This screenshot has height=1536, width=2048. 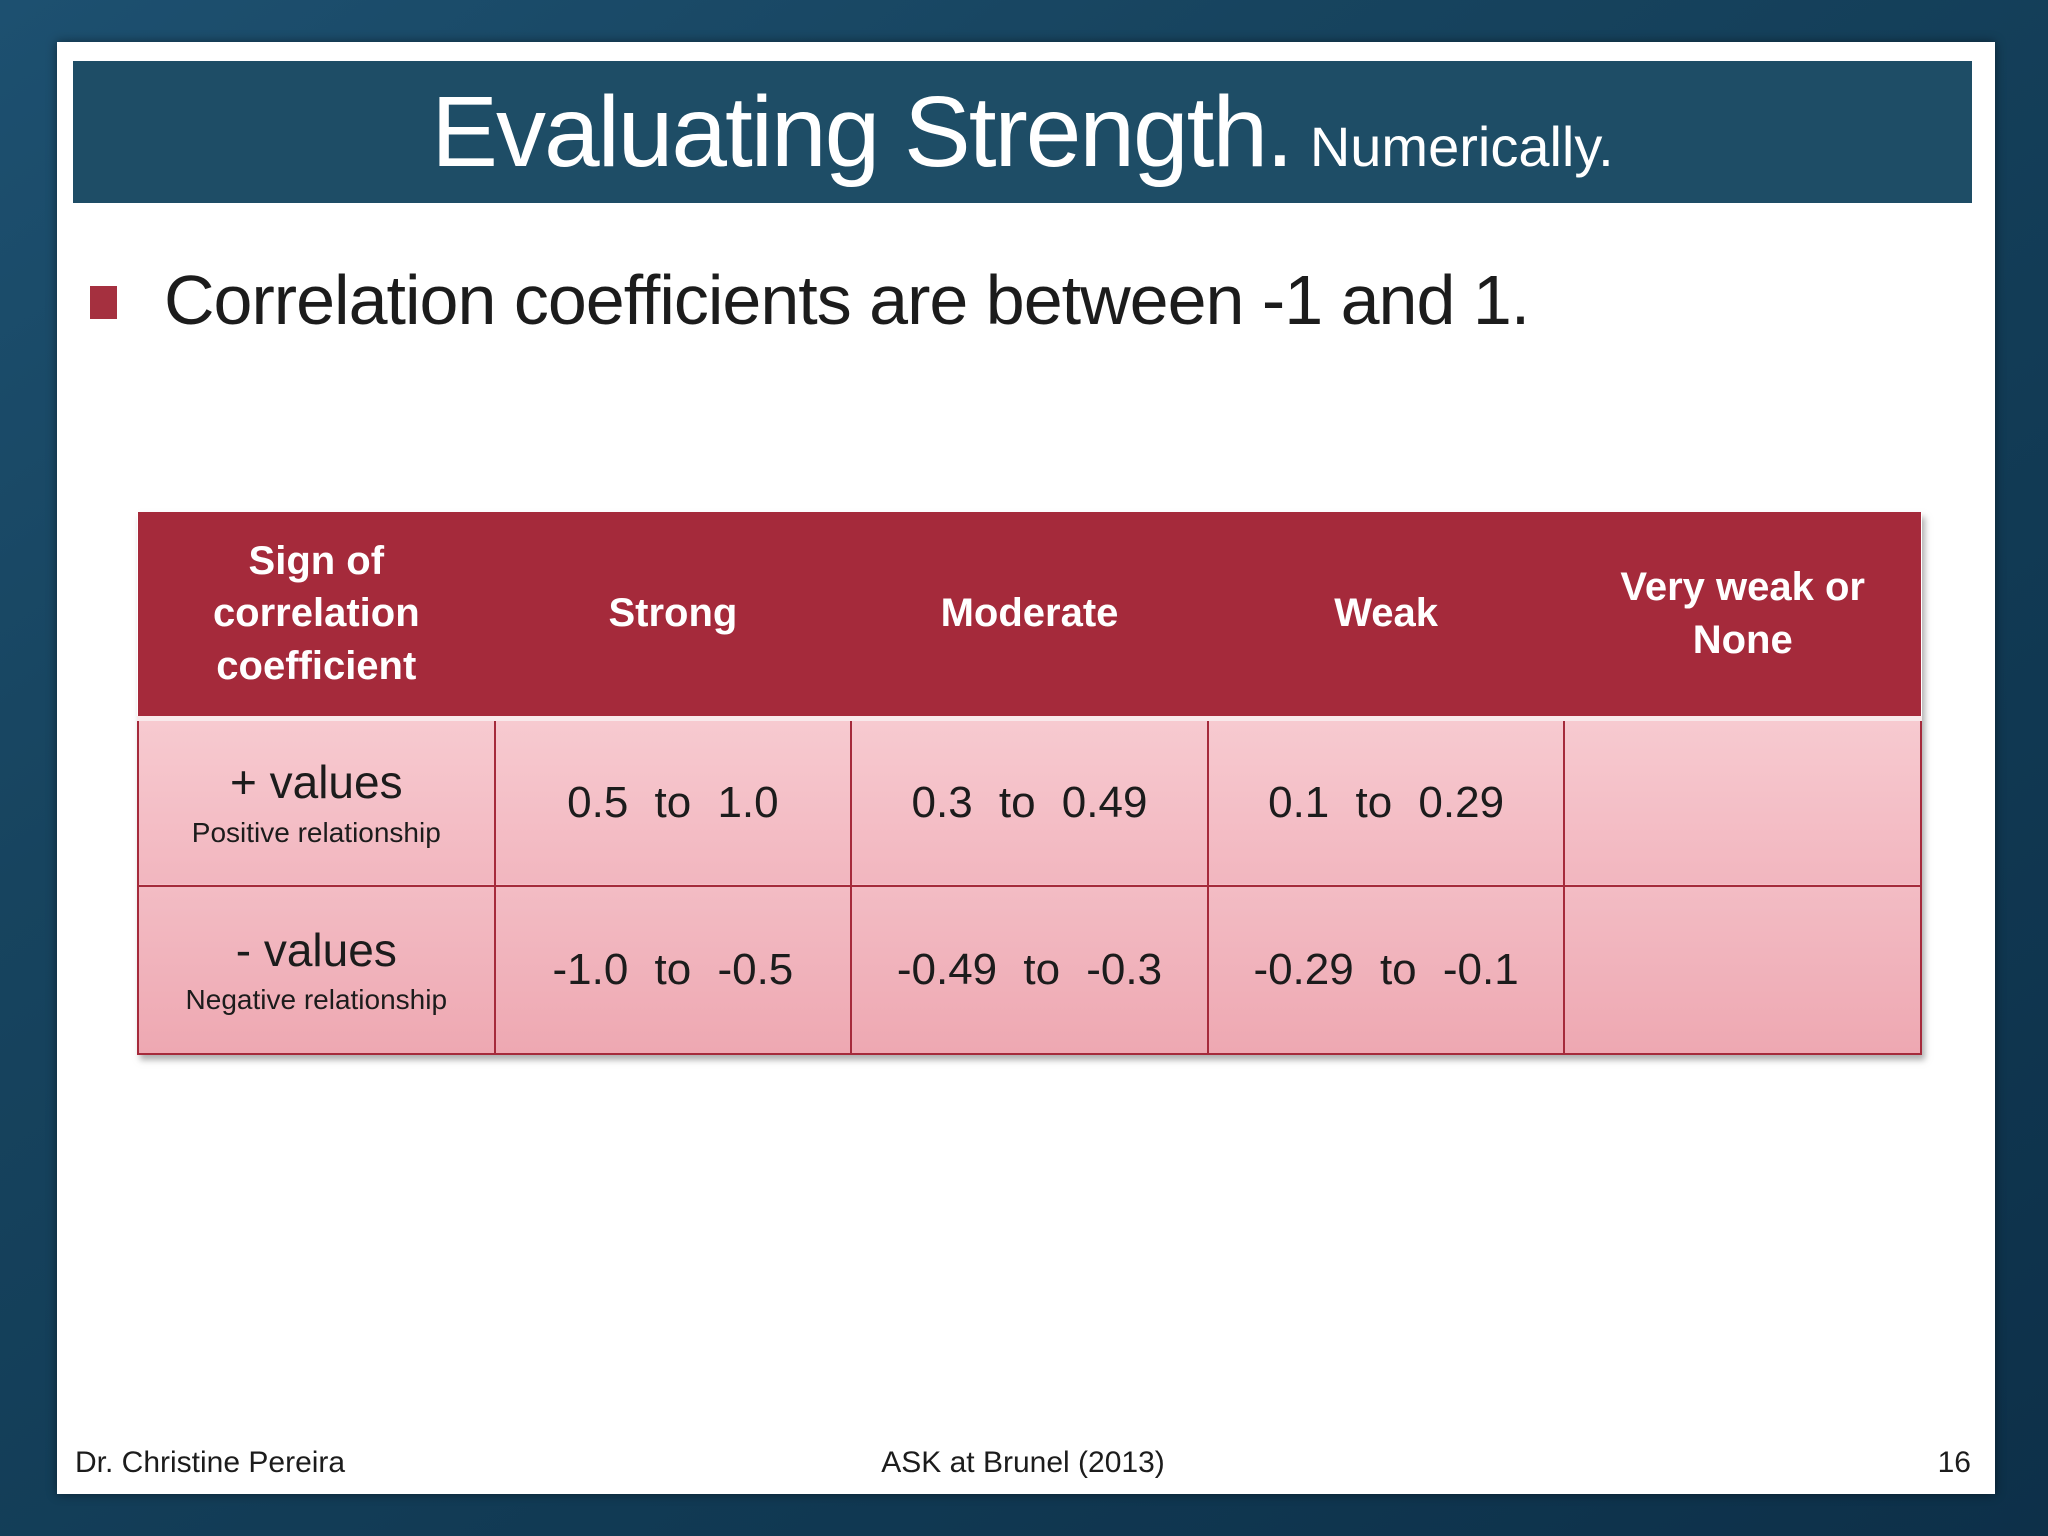 What do you see at coordinates (673, 616) in the screenshot?
I see `header-strong: Strong` at bounding box center [673, 616].